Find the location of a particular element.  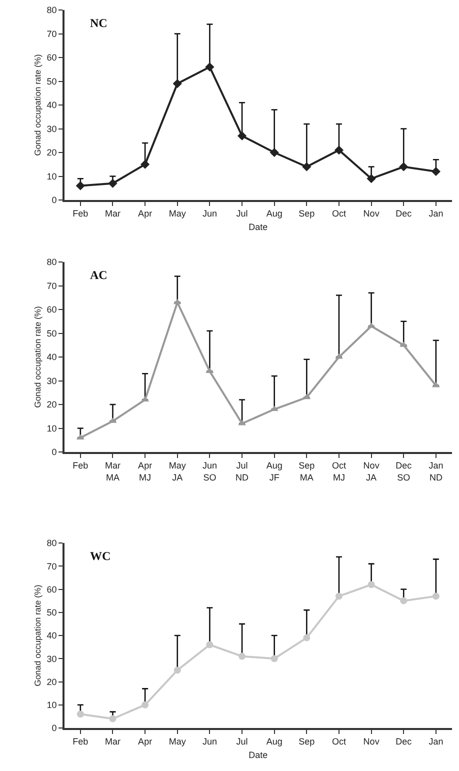

x-tick-label: Mar MA is located at coordinates (112, 471).